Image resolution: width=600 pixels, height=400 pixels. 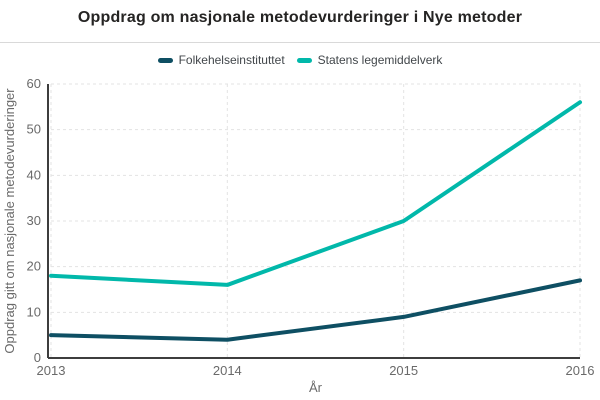 I want to click on x-axis-title: År, so click(x=316, y=387).